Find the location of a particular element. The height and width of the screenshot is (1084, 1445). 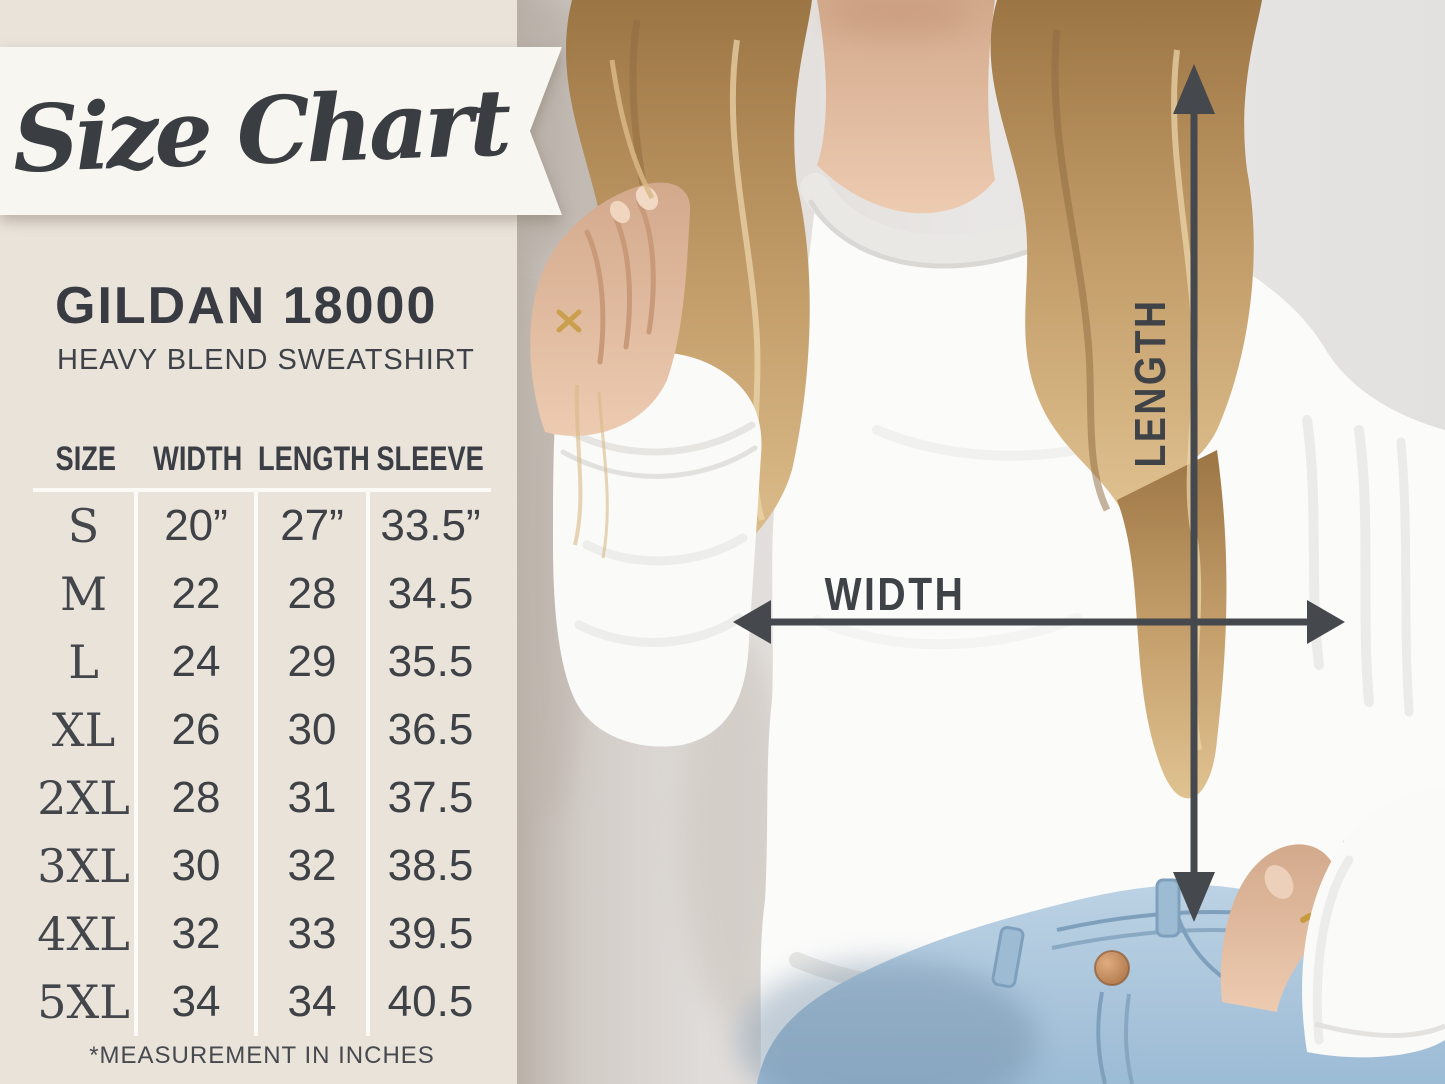

banner-title: Size Chart is located at coordinates (260, 131).